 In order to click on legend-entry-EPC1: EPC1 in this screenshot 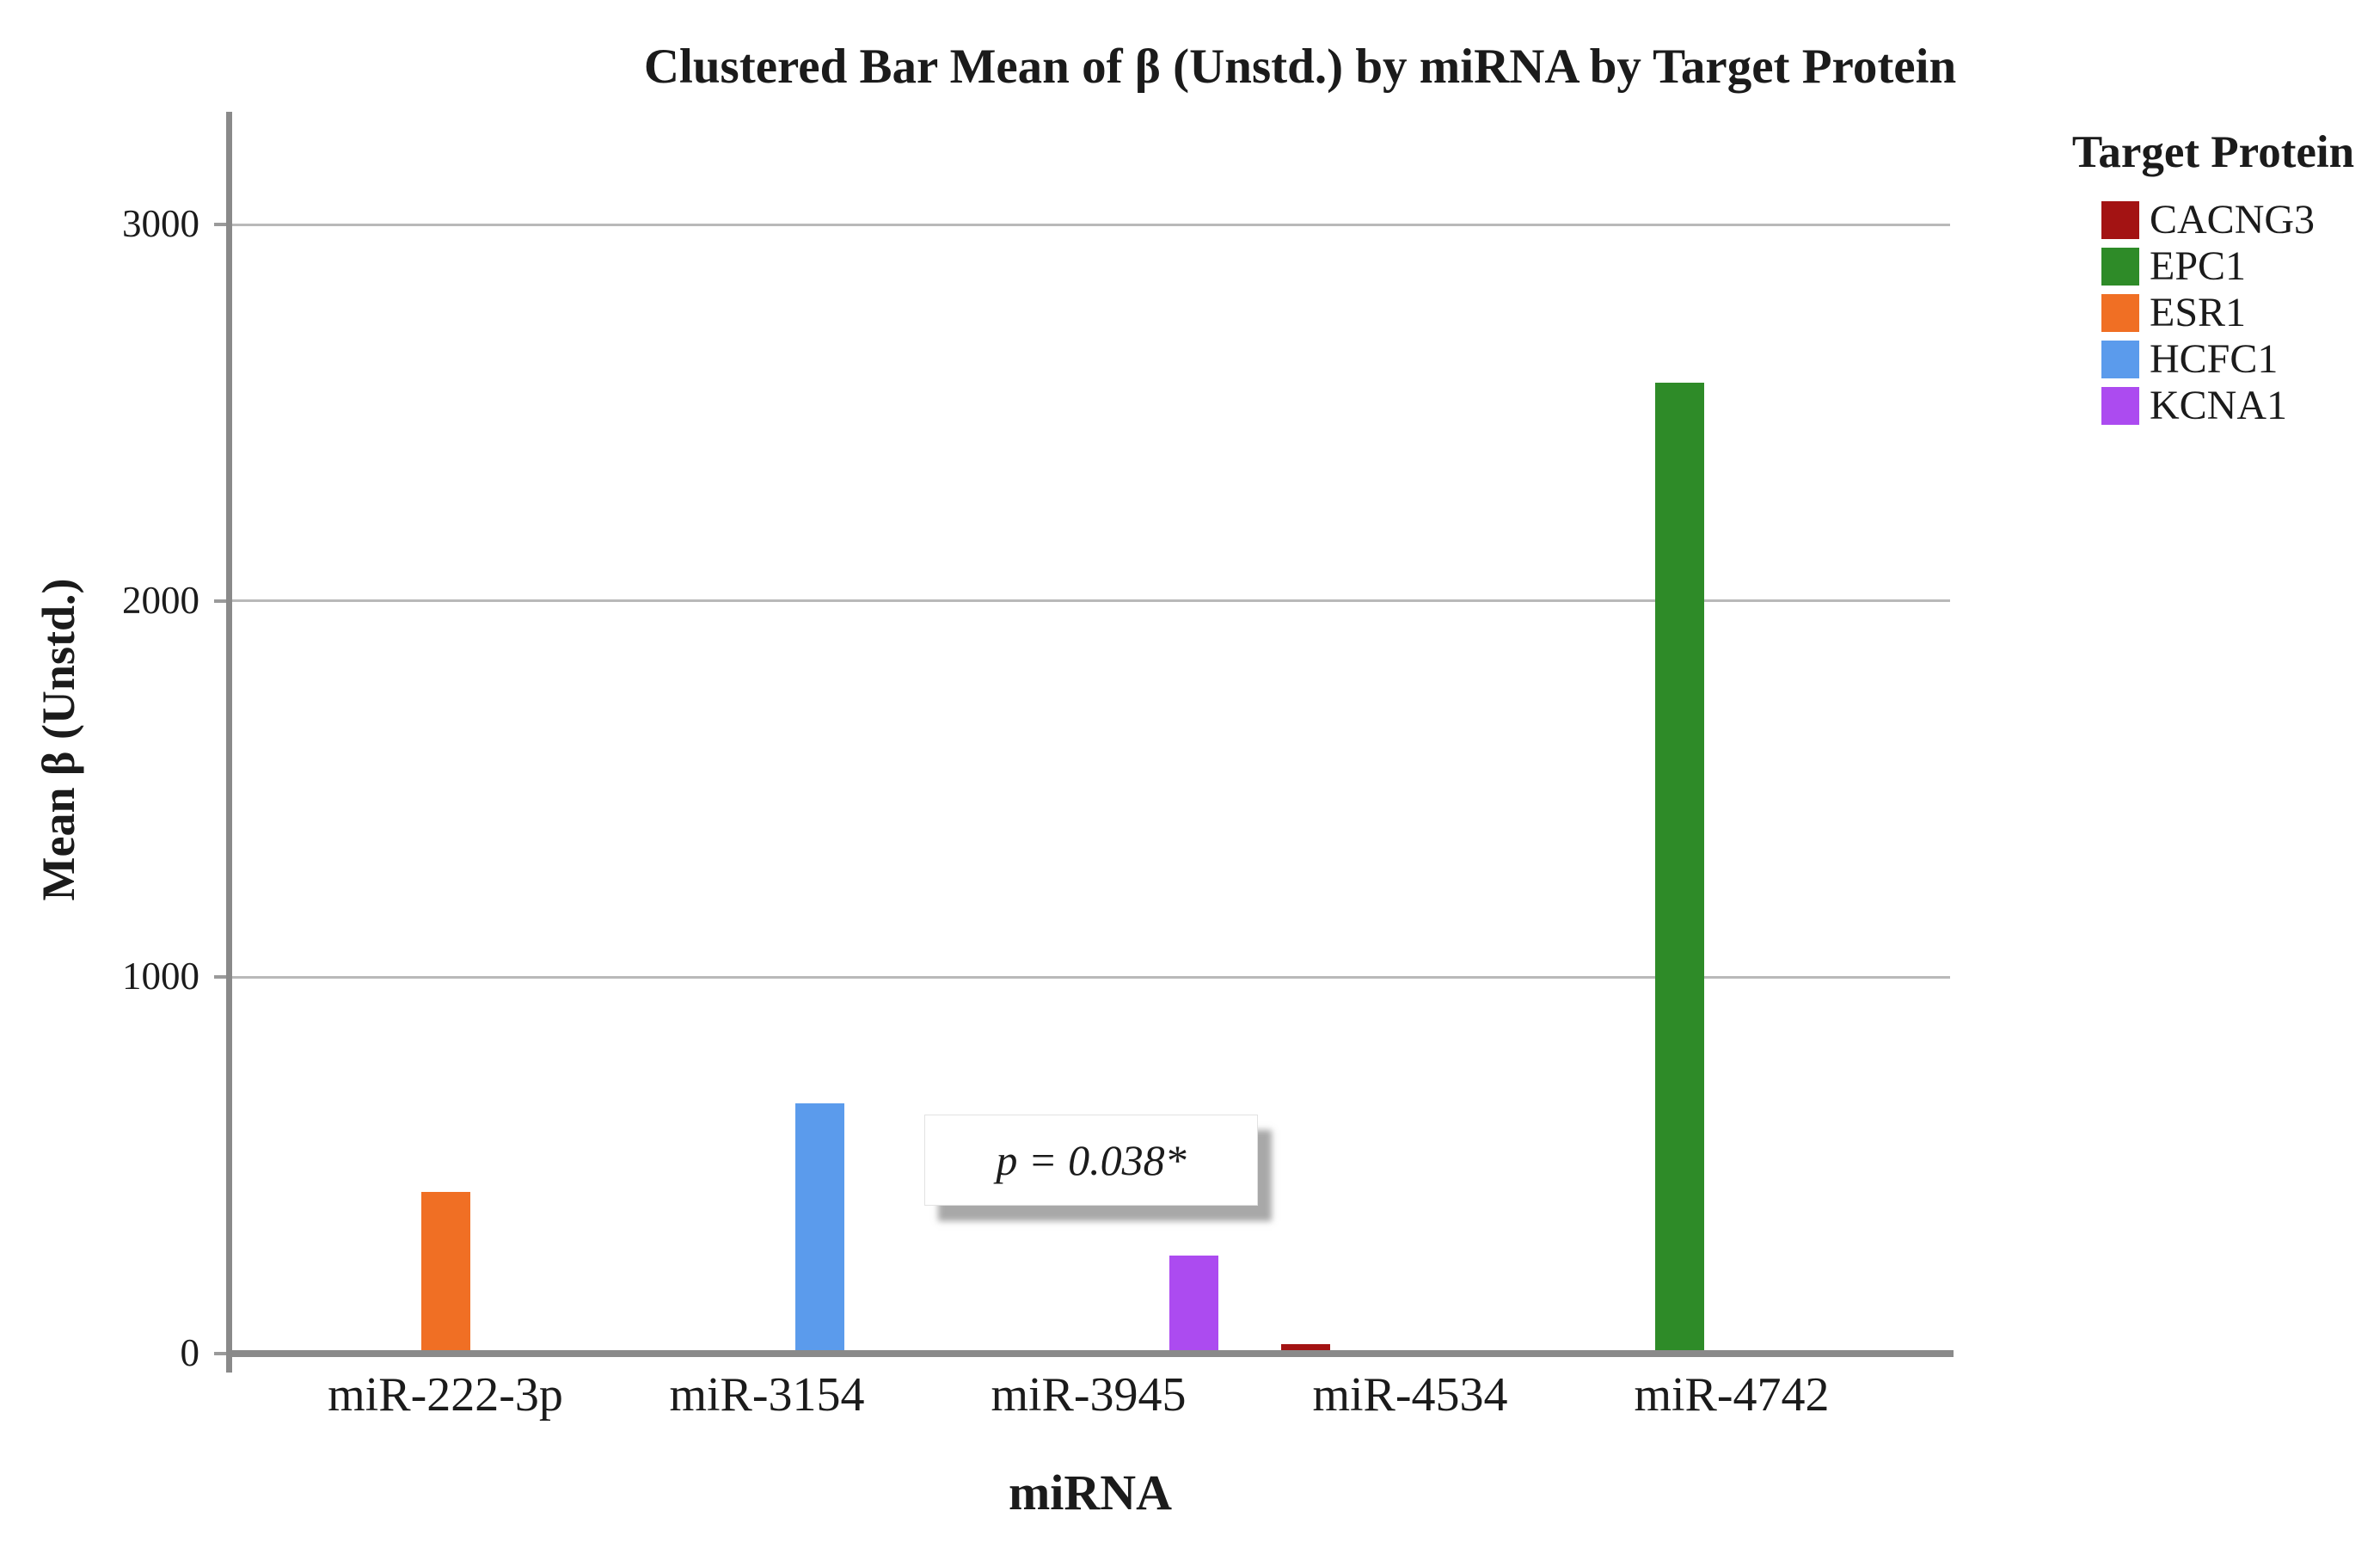, I will do `click(2241, 266)`.